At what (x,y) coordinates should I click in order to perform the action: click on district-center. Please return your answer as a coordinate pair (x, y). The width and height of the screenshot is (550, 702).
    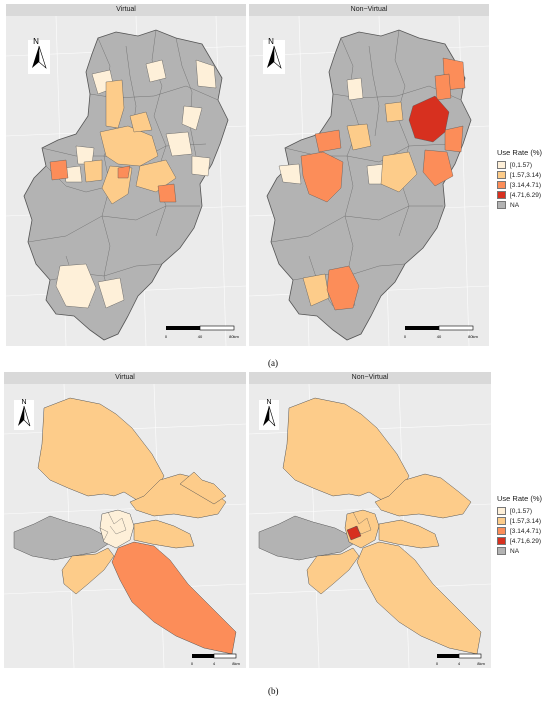
    Looking at the image, I should click on (117, 529).